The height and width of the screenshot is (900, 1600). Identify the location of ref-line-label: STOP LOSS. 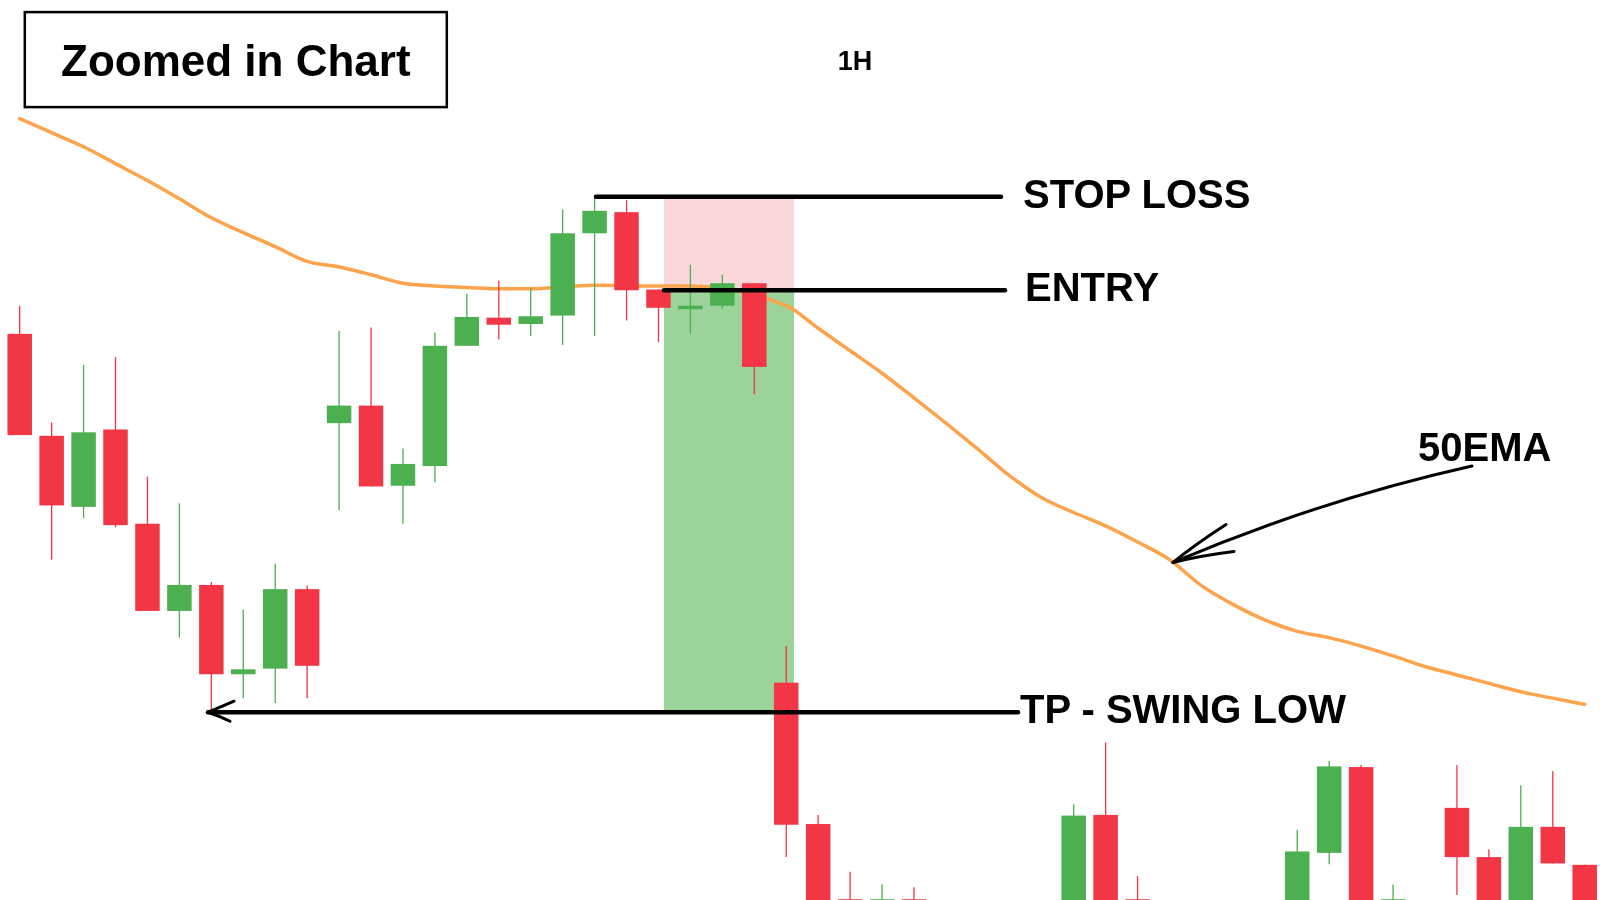
(1137, 193).